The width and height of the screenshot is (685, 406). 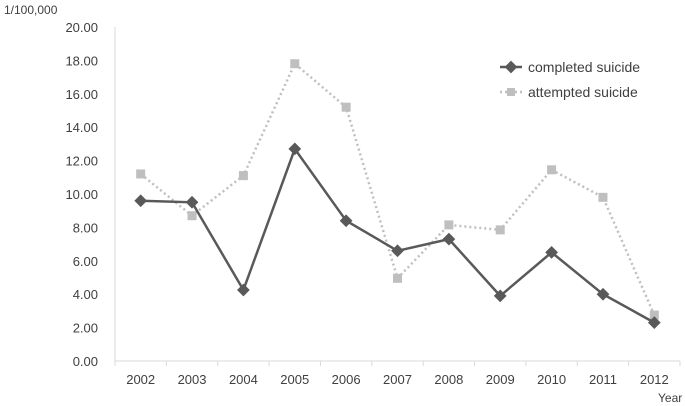 What do you see at coordinates (81, 161) in the screenshot?
I see `y-tick-label: 12.00` at bounding box center [81, 161].